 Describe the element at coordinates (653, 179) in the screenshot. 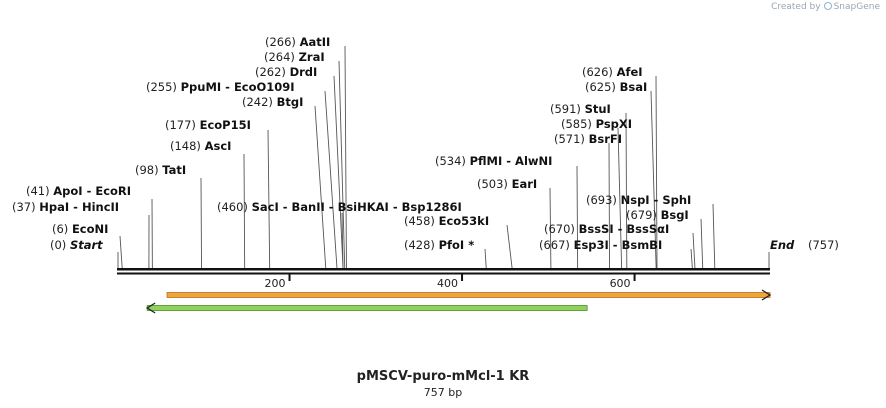

I see `site-line-bsai` at that location.